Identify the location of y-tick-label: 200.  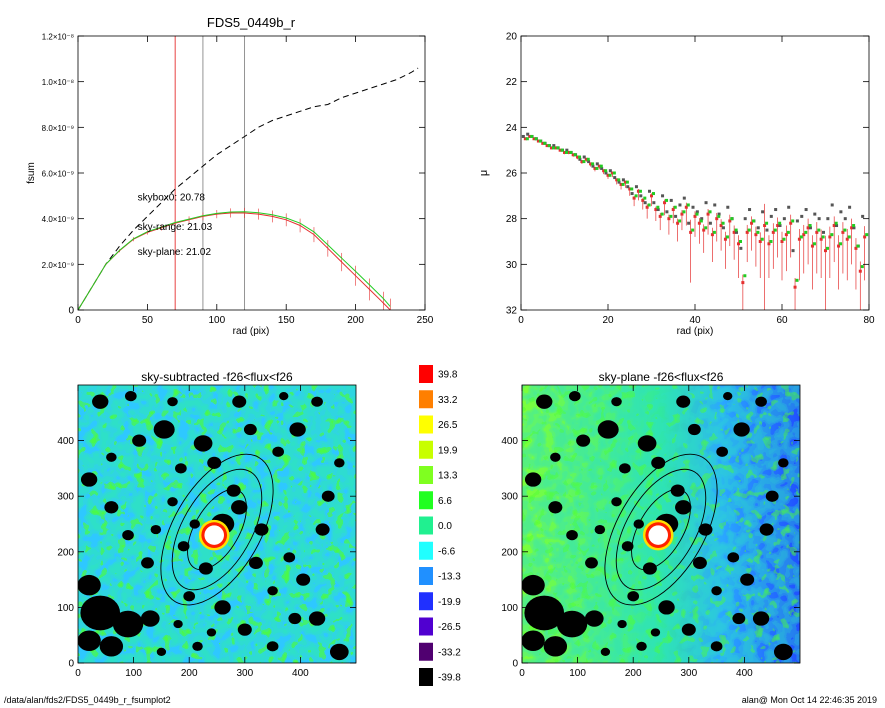
(509, 552).